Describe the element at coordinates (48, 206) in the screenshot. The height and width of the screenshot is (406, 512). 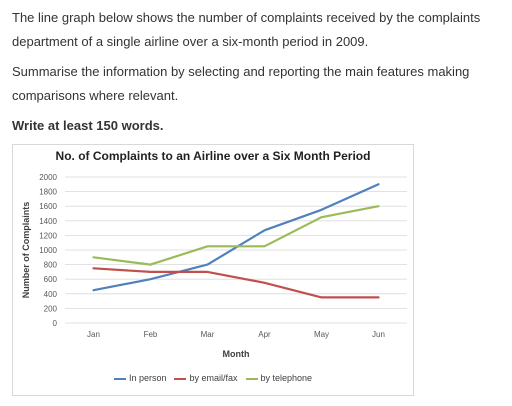
I see `y-tick-label: 1600` at that location.